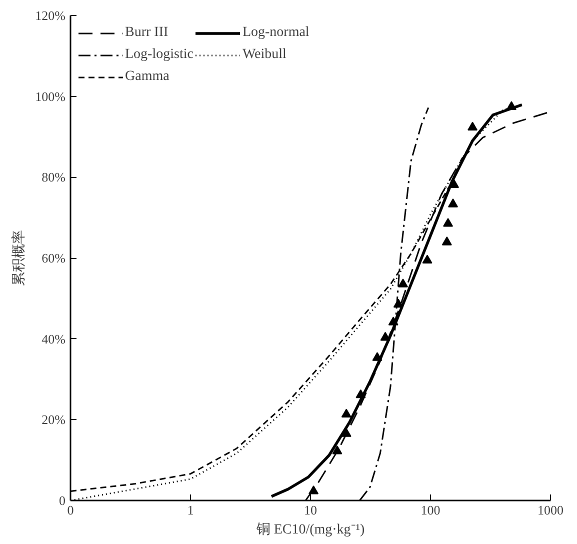  What do you see at coordinates (50, 15) in the screenshot?
I see `y-tick-label: 120%` at bounding box center [50, 15].